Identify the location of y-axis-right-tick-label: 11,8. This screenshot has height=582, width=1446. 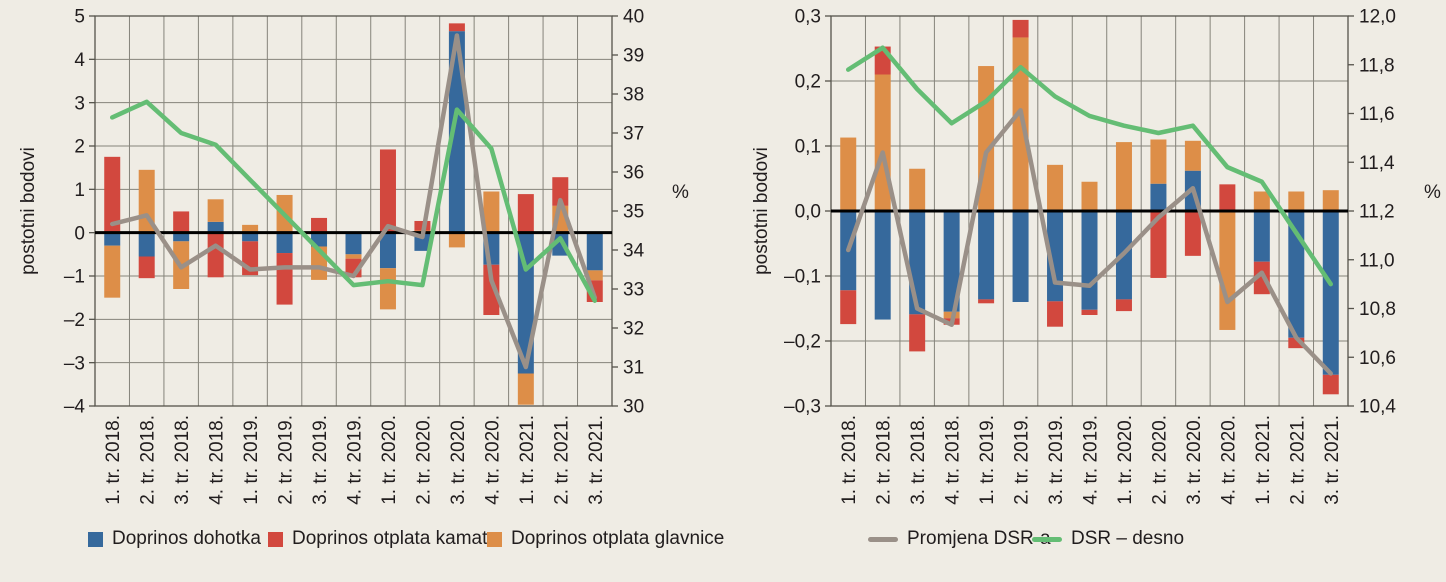
(1377, 65).